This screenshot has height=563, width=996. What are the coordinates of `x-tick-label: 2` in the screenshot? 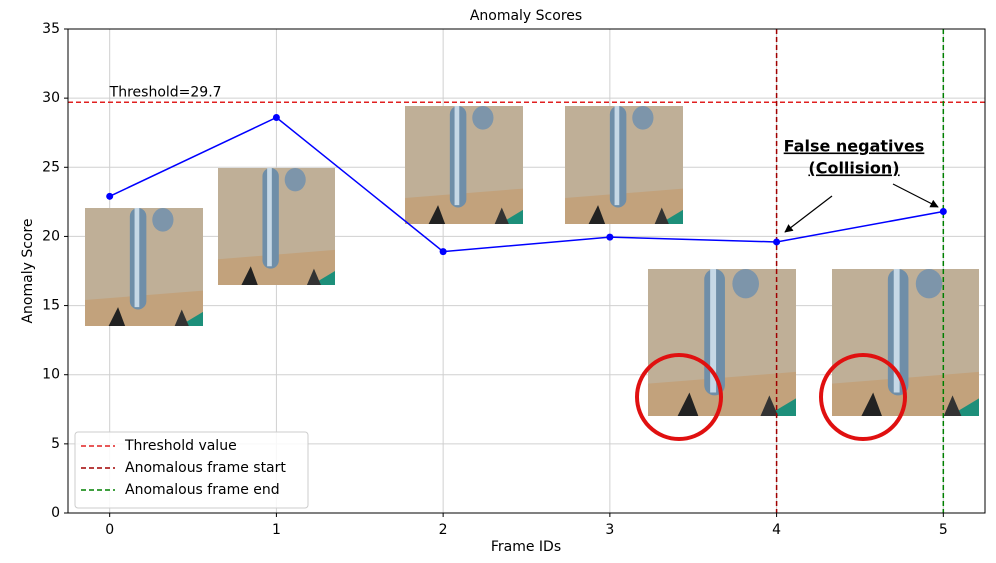 It's located at (443, 530).